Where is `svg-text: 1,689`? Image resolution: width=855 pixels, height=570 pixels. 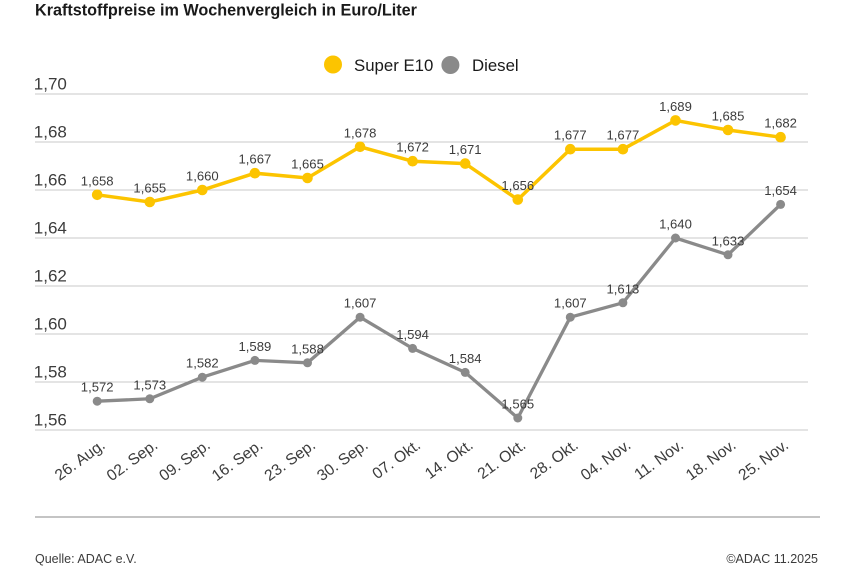
svg-text: 1,689 is located at coordinates (675, 106).